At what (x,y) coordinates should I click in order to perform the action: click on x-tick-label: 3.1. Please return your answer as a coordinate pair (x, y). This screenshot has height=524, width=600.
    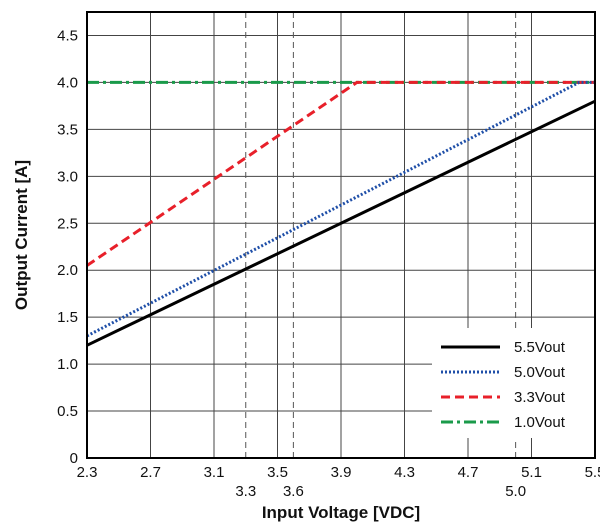
    Looking at the image, I should click on (214, 472).